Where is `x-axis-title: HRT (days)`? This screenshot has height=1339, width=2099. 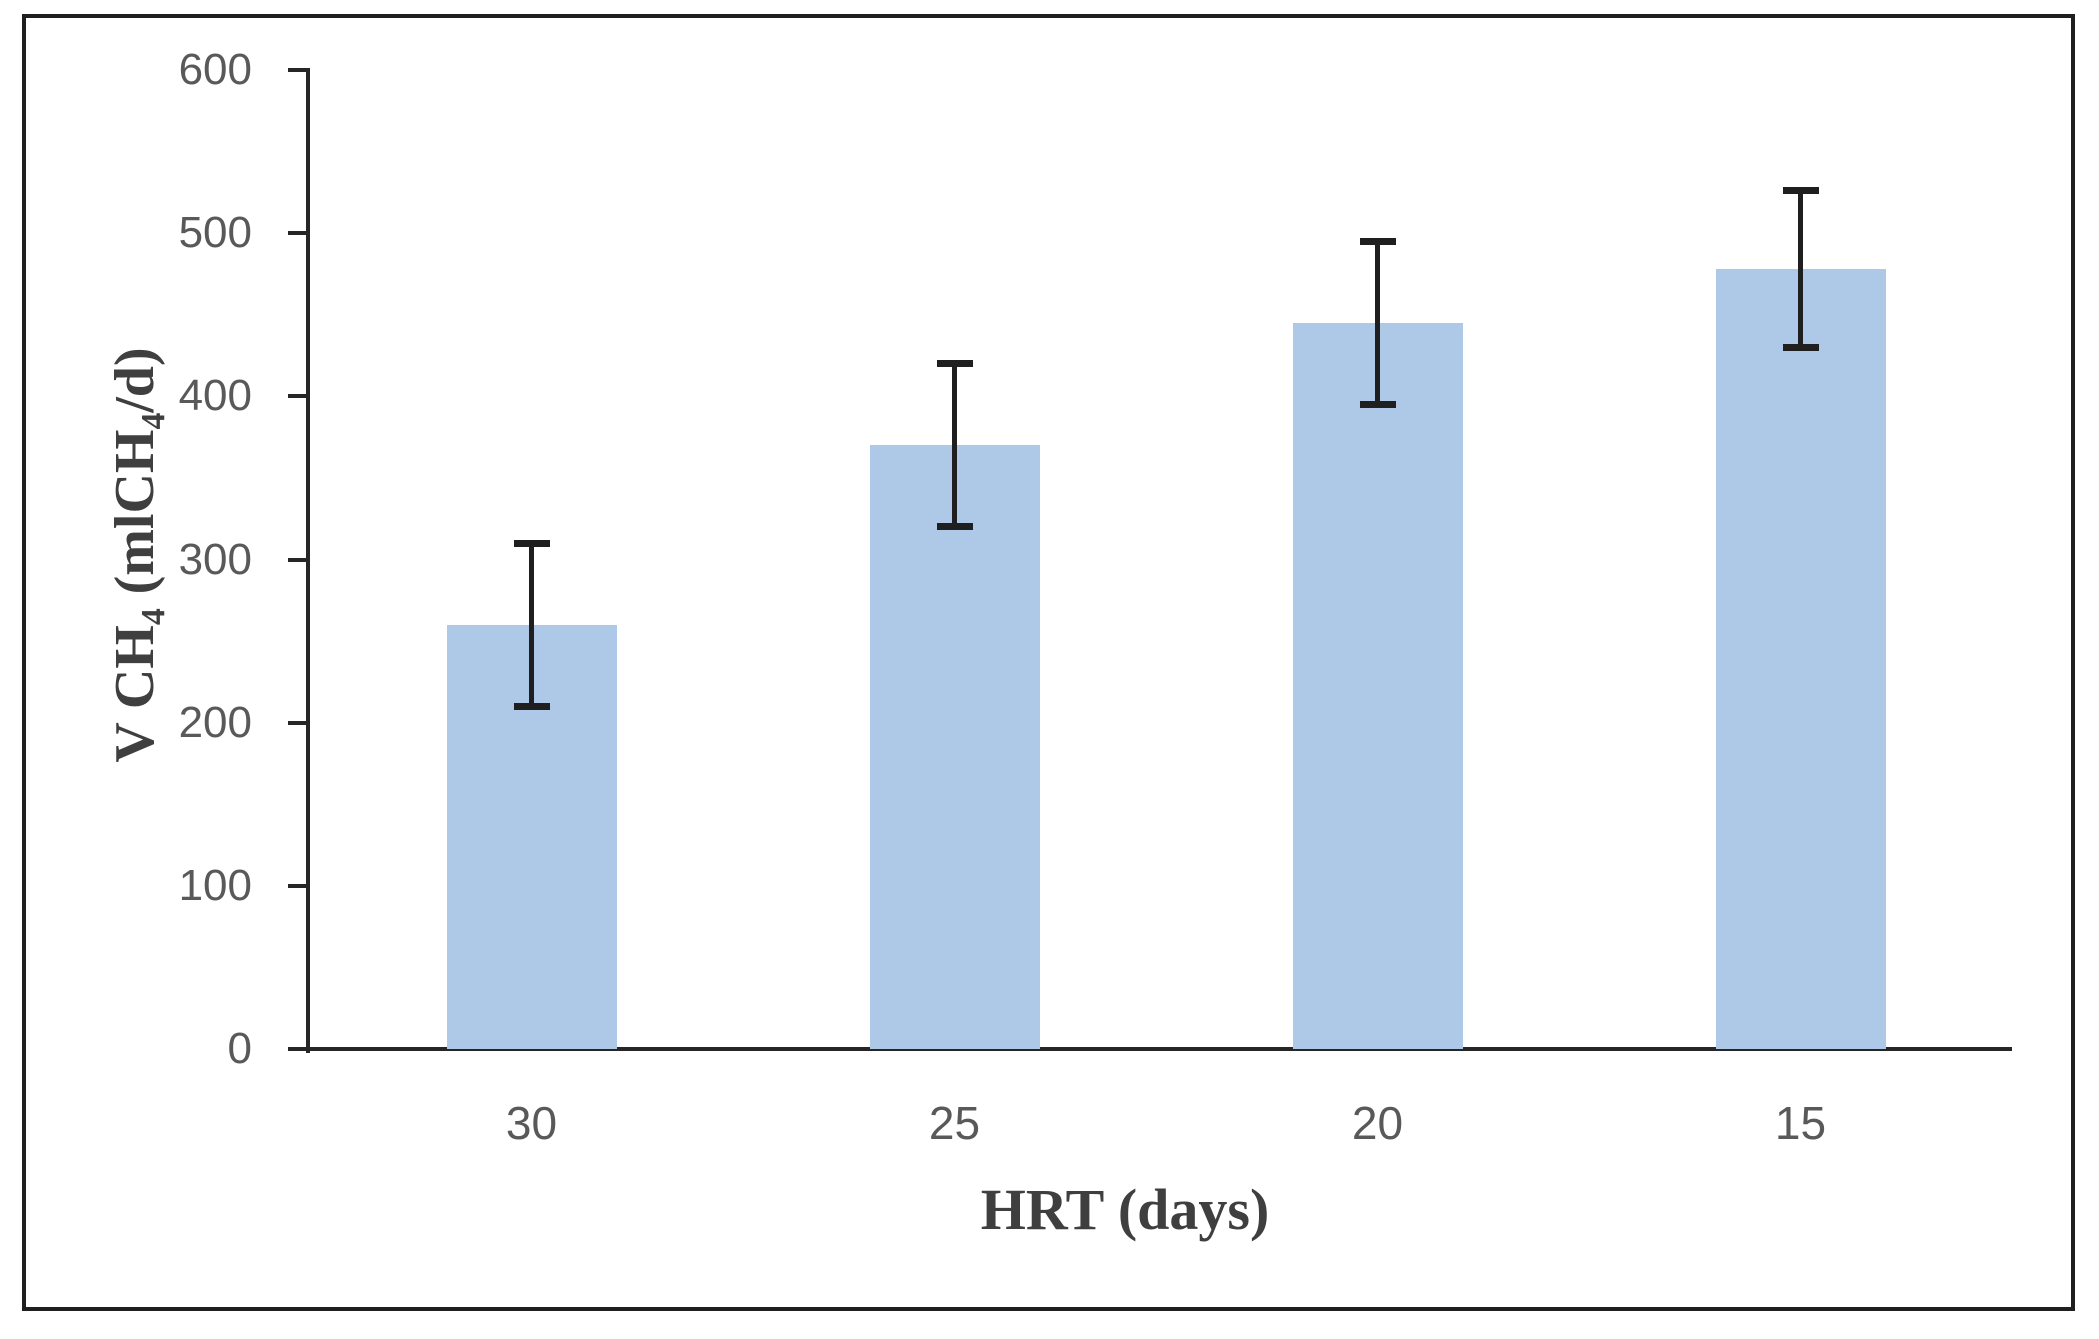
x-axis-title: HRT (days) is located at coordinates (1125, 1209).